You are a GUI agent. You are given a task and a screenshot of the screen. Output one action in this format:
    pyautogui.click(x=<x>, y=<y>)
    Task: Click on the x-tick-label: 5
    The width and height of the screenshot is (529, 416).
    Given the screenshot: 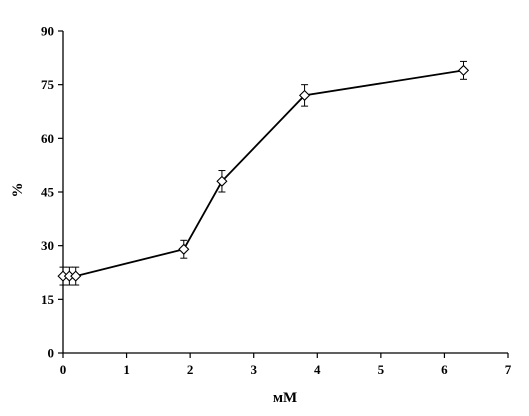 What is the action you would take?
    pyautogui.click(x=381, y=369)
    